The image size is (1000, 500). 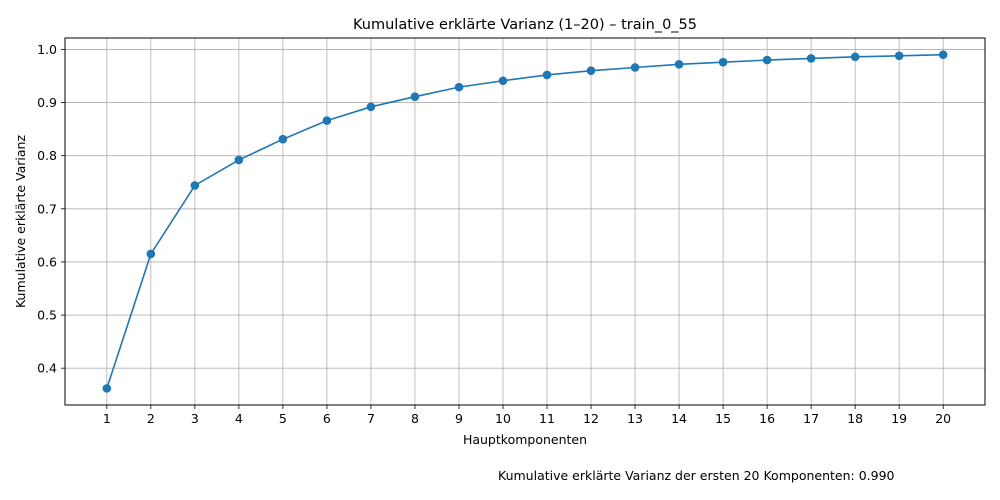 What do you see at coordinates (415, 418) in the screenshot?
I see `x-tick-label: 8` at bounding box center [415, 418].